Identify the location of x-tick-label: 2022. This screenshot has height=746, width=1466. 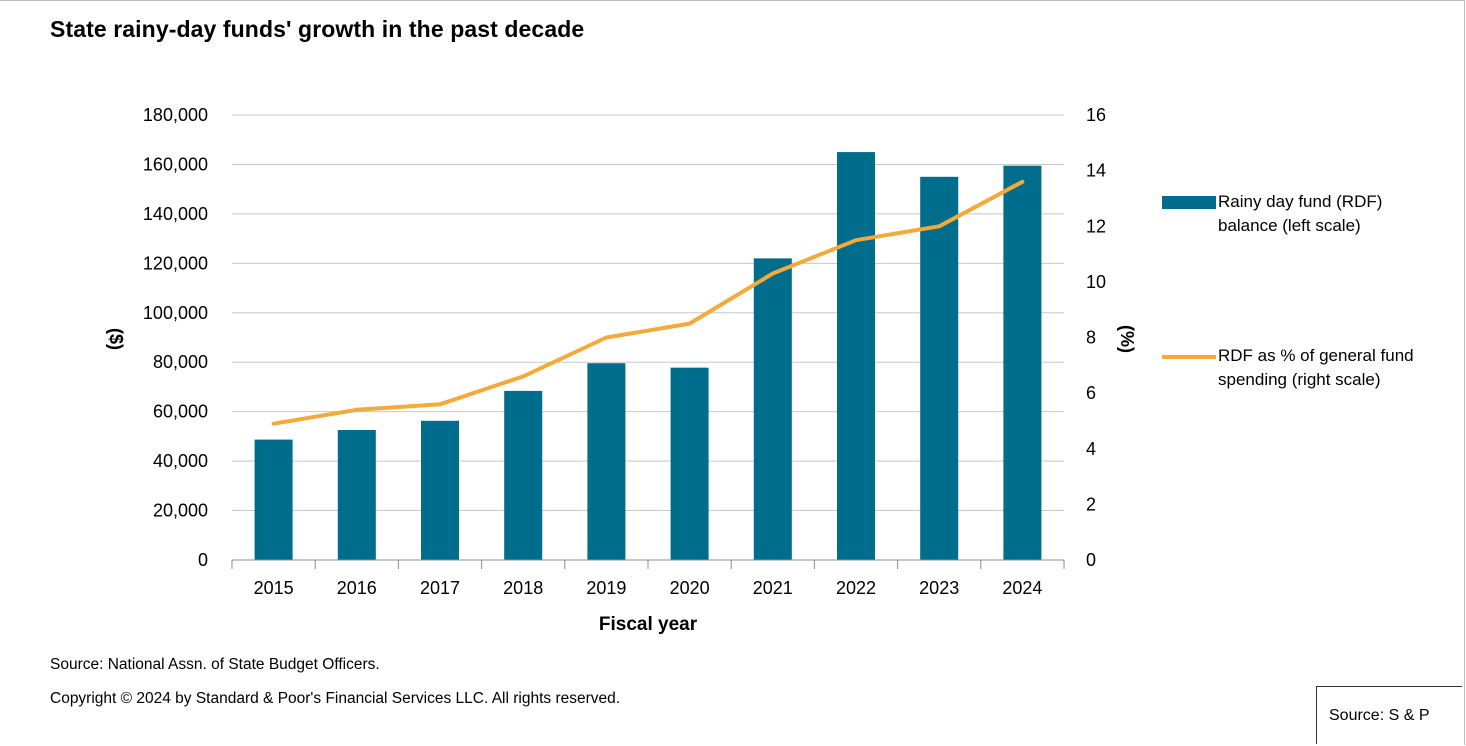
(856, 588).